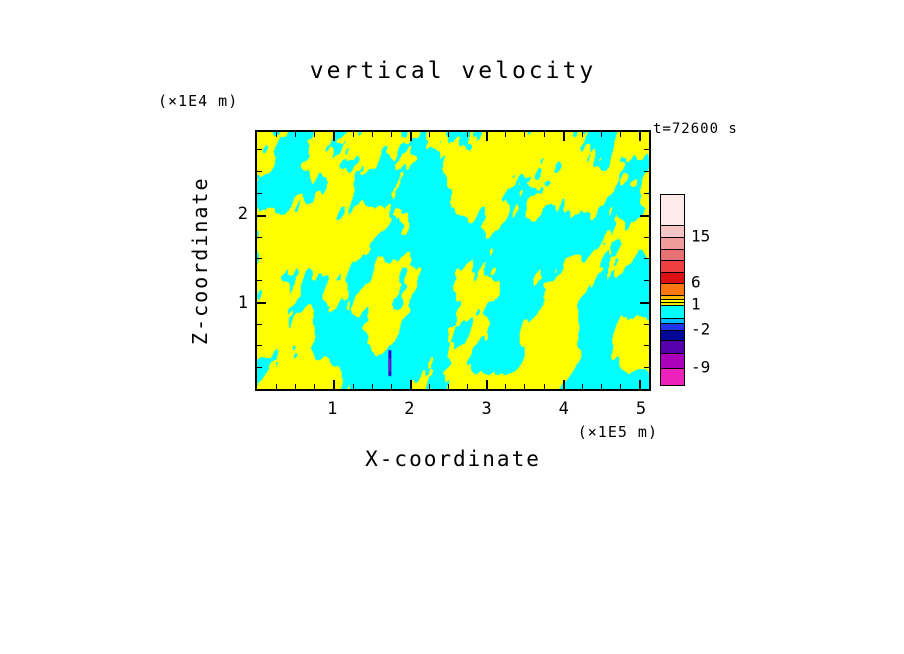 The image size is (904, 654). Describe the element at coordinates (198, 101) in the screenshot. I see `y-axis-unit: (×1E4 m)` at that location.